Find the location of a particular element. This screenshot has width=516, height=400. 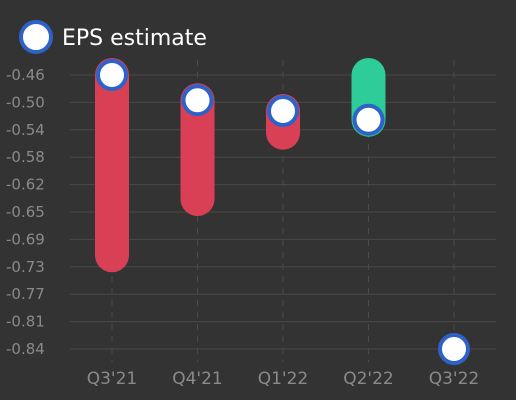

legend: EPS estimate is located at coordinates (113, 37).